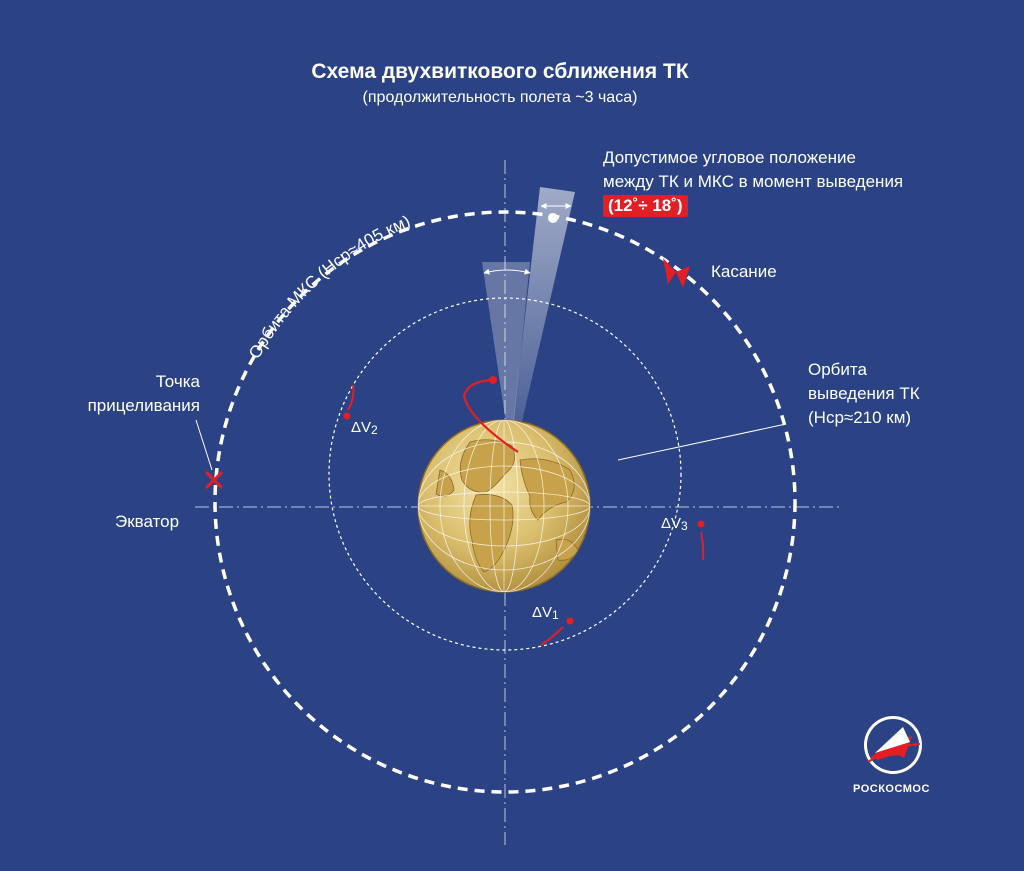 This screenshot has width=1024, height=871. What do you see at coordinates (329, 287) in the screenshot?
I see `iss-orbit-label: Орбита МКС (Hср≈405 км)` at bounding box center [329, 287].